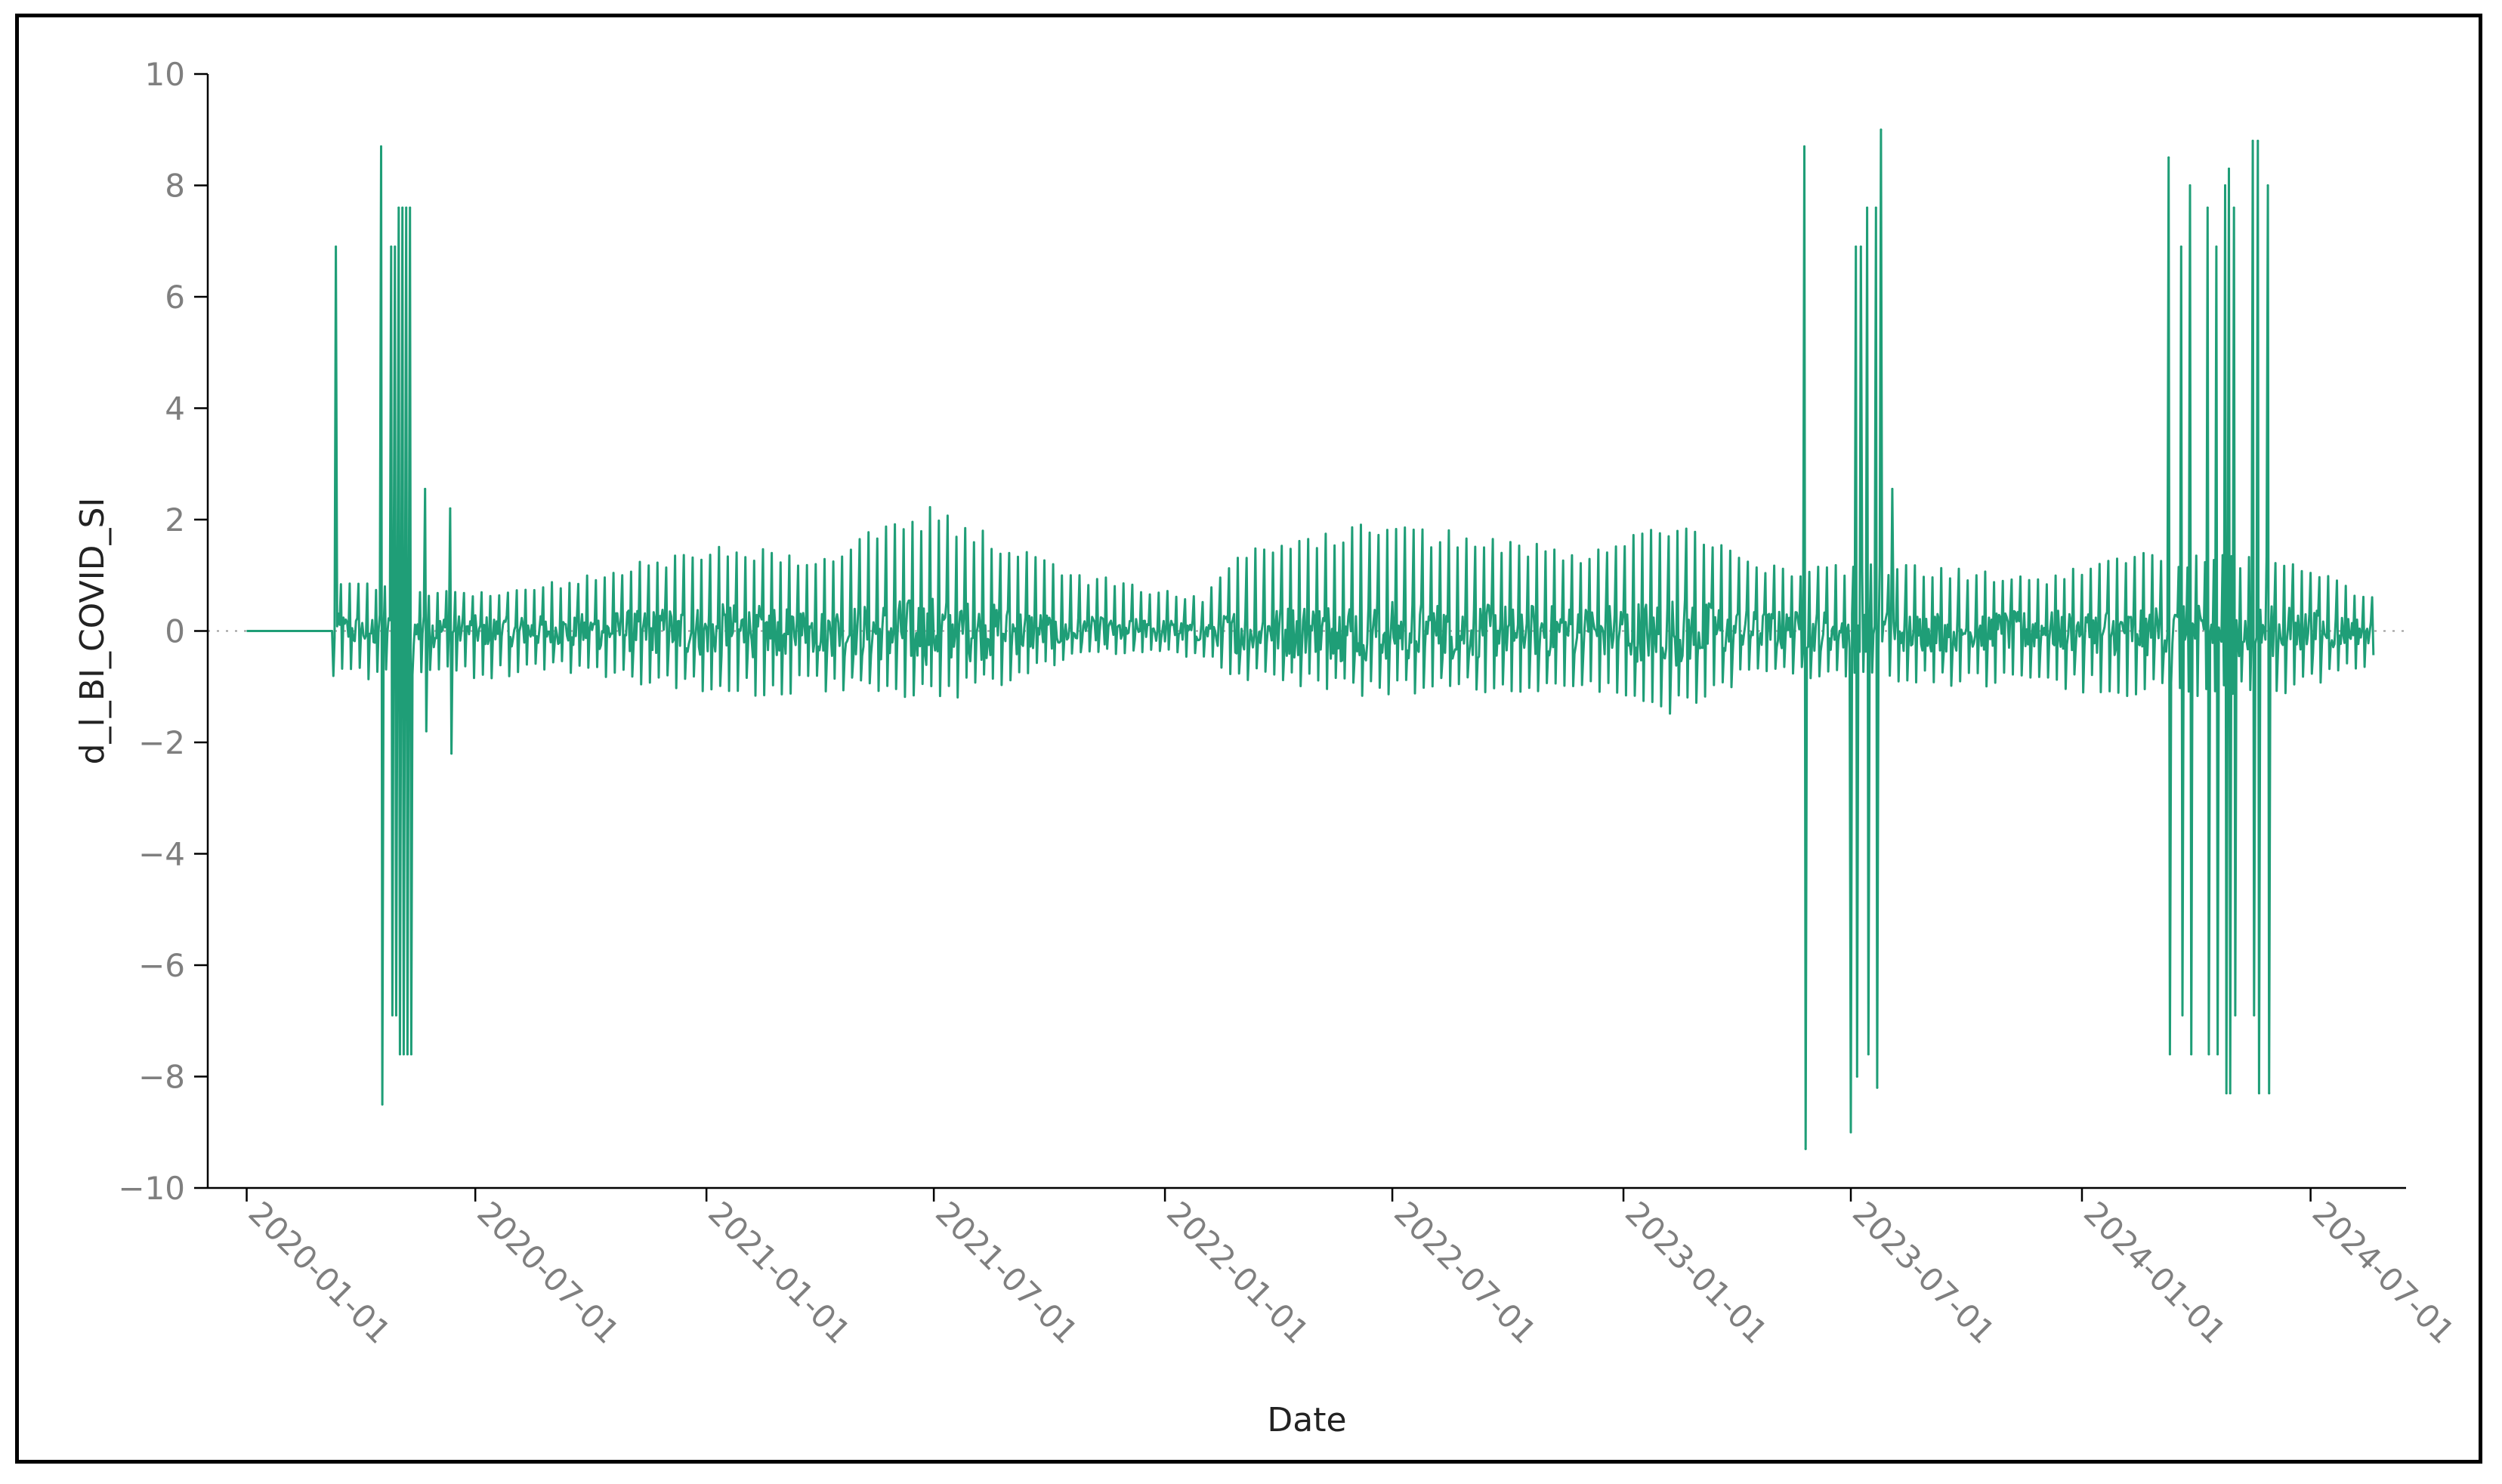 The image size is (2502, 1484). What do you see at coordinates (175, 408) in the screenshot?
I see `y-tick-label: 4` at bounding box center [175, 408].